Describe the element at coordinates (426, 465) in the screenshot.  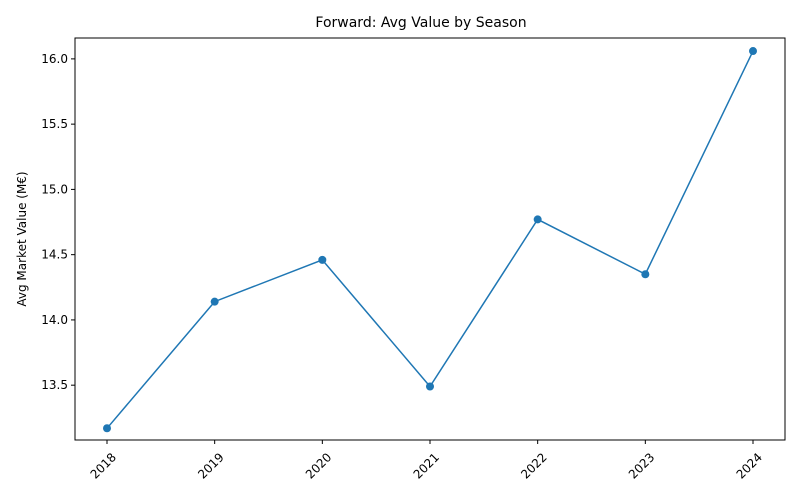
I see `x-tick-label: 2021` at that location.